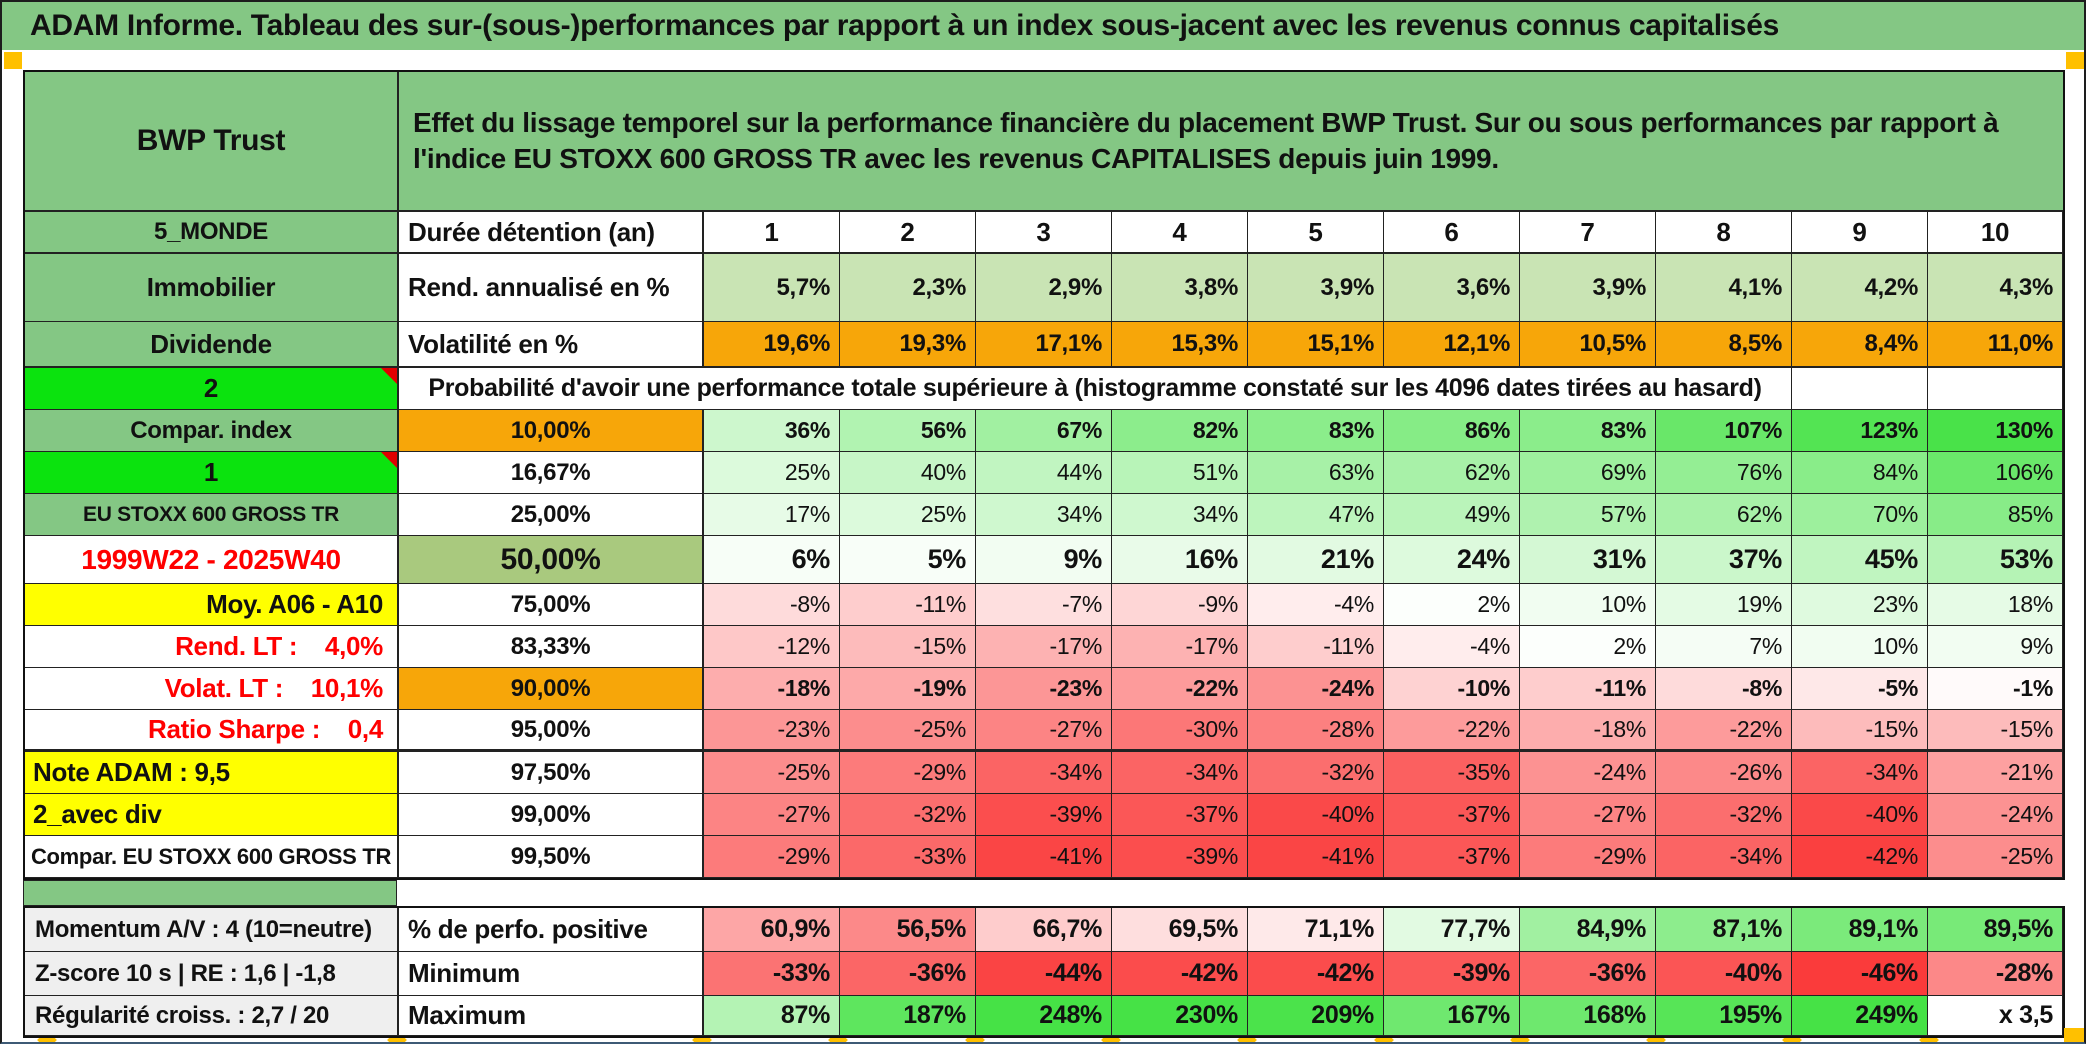 Image resolution: width=2086 pixels, height=1044 pixels. I want to click on probability-cell: -17%, so click(1180, 647).